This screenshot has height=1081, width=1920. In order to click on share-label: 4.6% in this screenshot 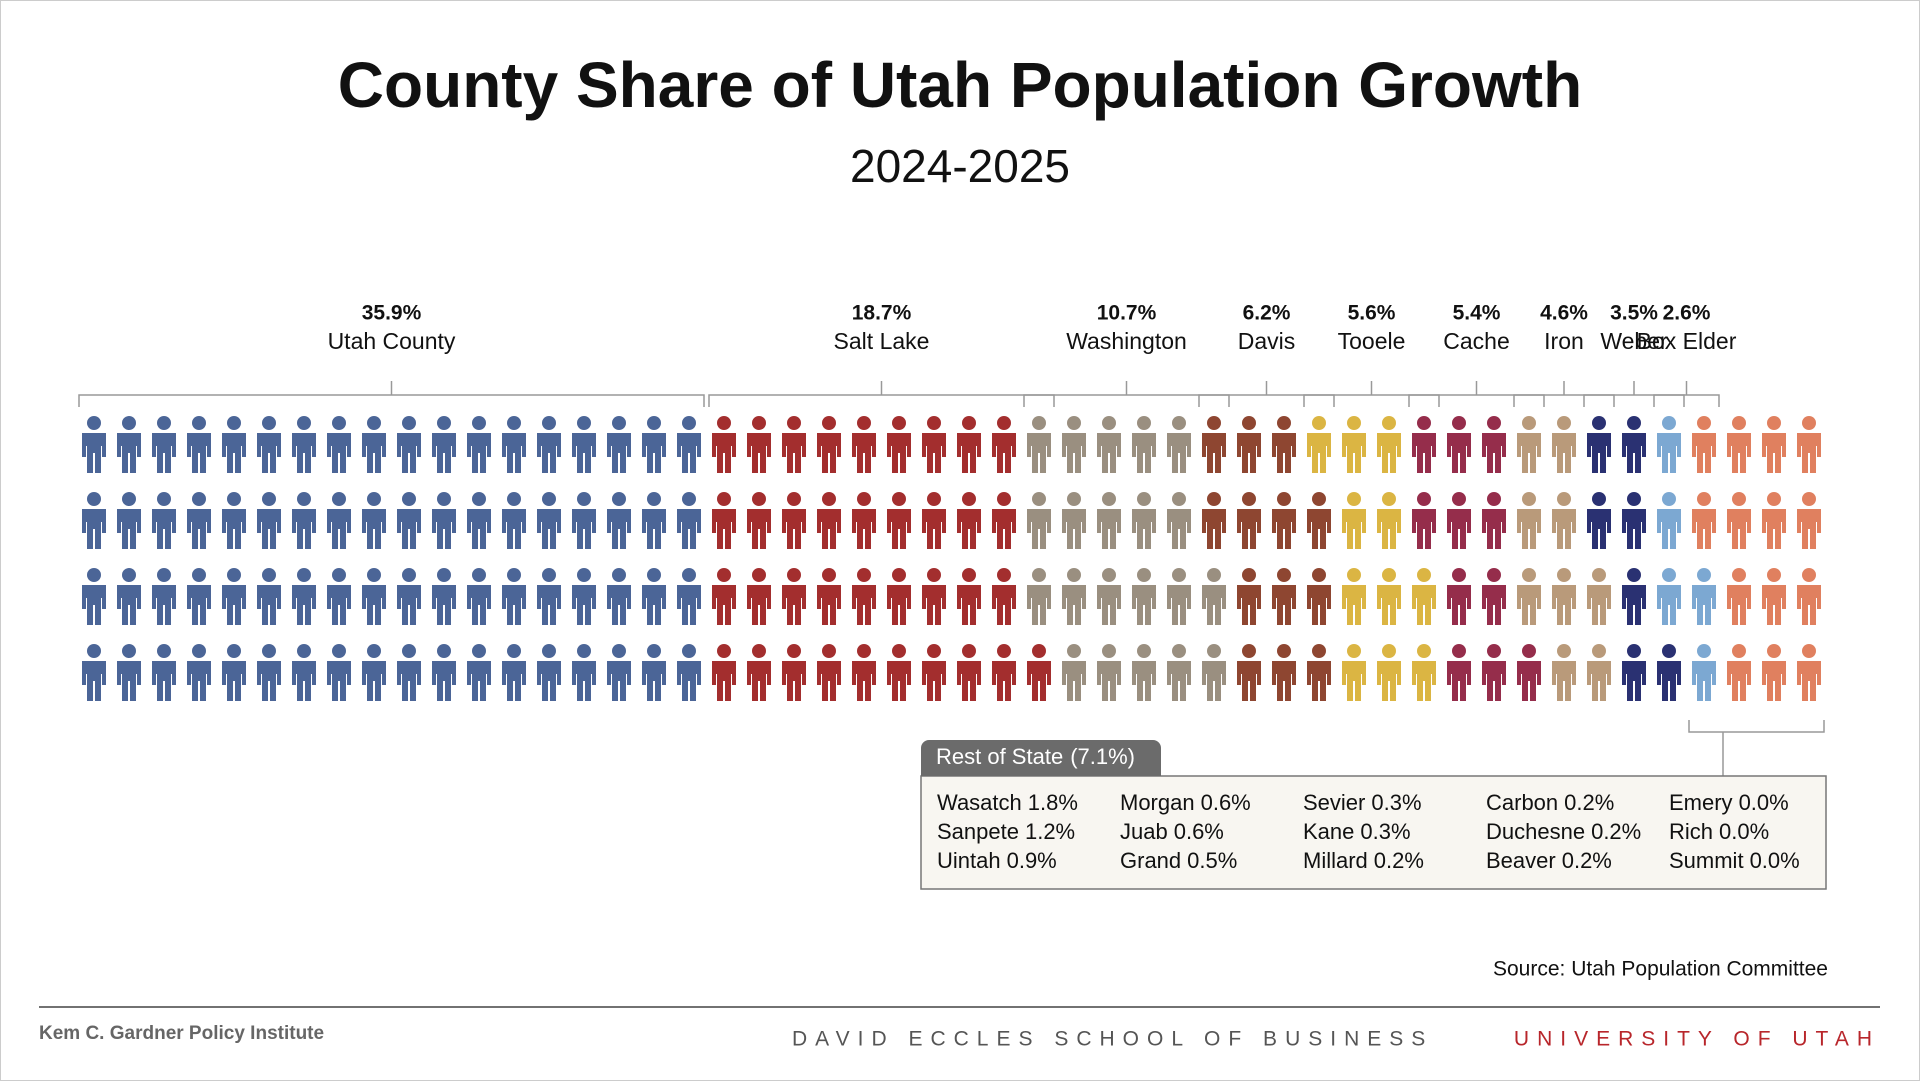, I will do `click(1564, 313)`.